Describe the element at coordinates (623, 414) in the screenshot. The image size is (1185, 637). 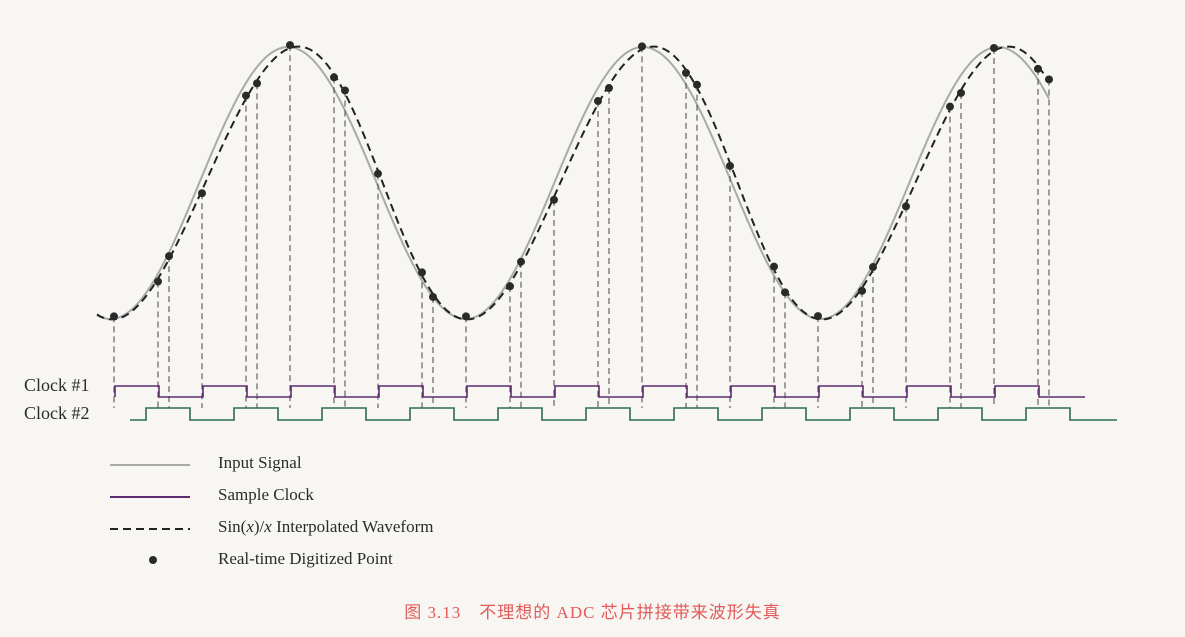
I see `clock-2-waveform` at that location.